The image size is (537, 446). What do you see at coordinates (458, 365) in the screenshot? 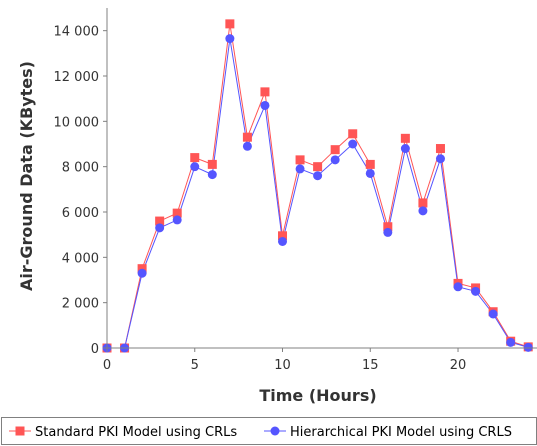
I see `x-tick-label: 20` at bounding box center [458, 365].